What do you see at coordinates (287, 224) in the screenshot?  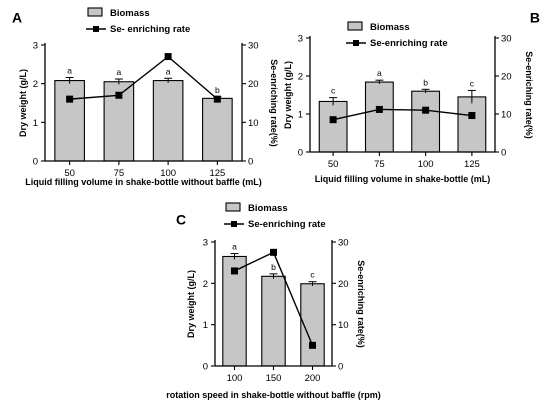 I see `panel-c-legend-rate: Se-enriching rate` at bounding box center [287, 224].